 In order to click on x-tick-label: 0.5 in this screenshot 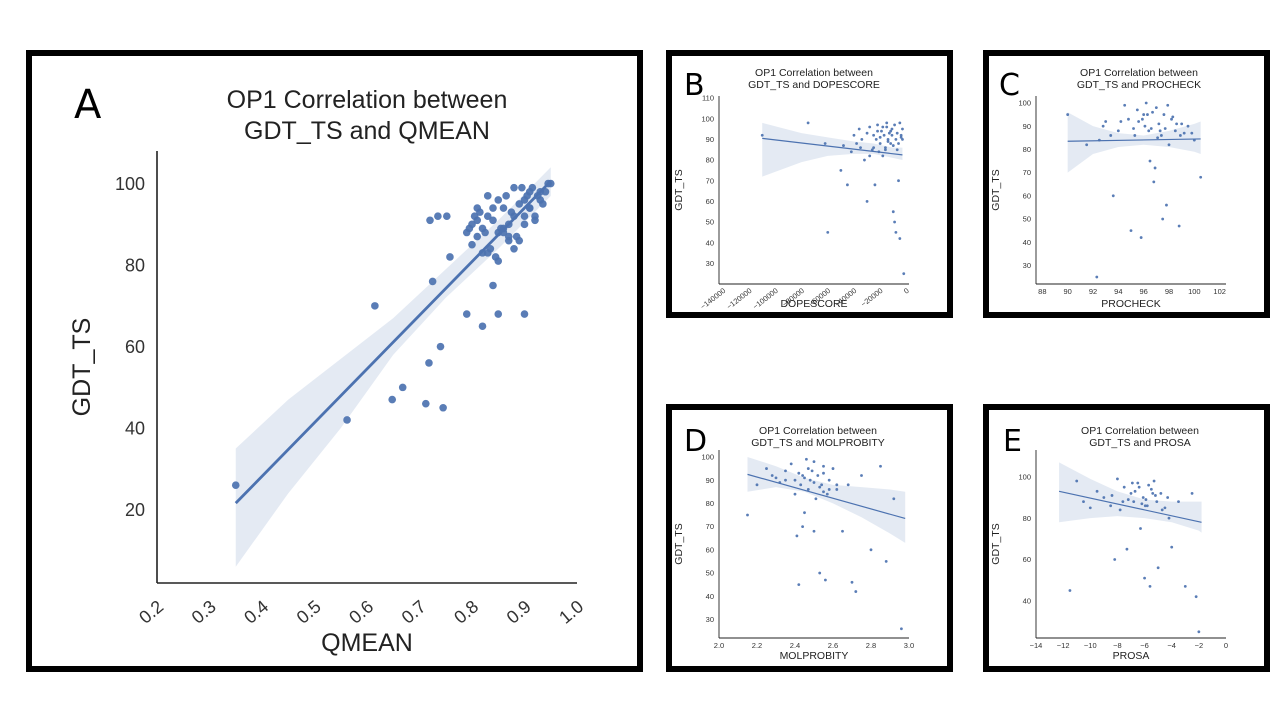, I will do `click(309, 611)`.